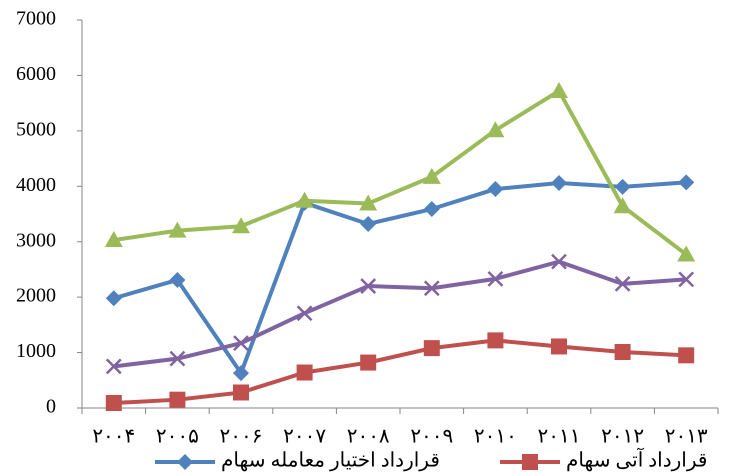 The image size is (730, 476). Describe the element at coordinates (495, 437) in the screenshot. I see `x-tick-label: ۲۰۱۰` at that location.